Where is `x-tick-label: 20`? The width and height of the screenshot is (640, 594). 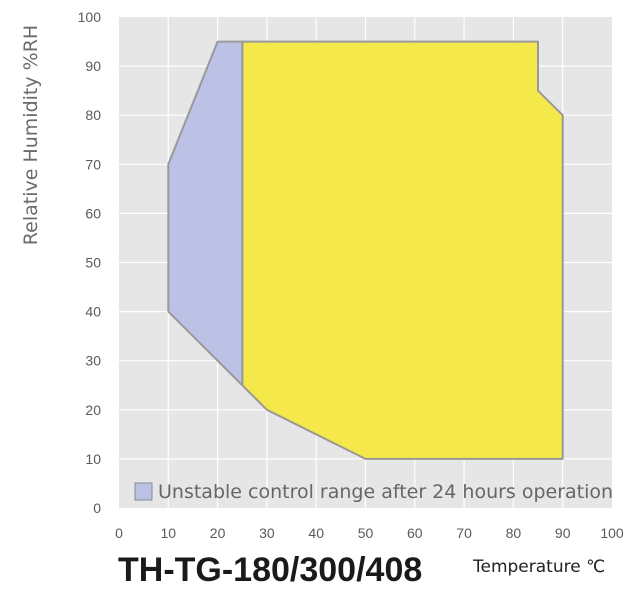 x-tick-label: 20 is located at coordinates (218, 533).